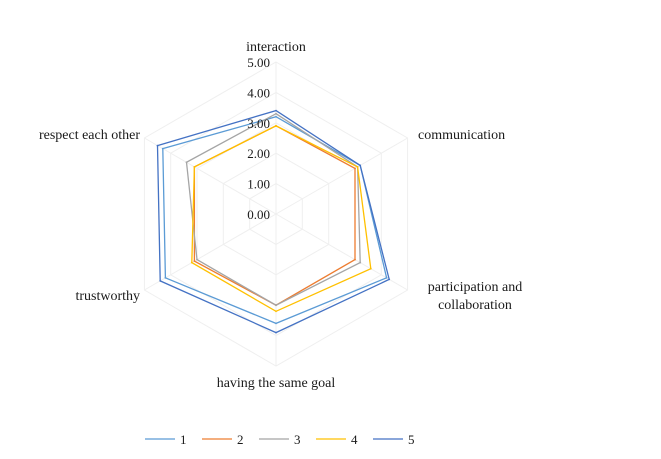 The image size is (661, 459). Describe the element at coordinates (157, 145) in the screenshot. I see `series-point-5-respect-each-other` at that location.